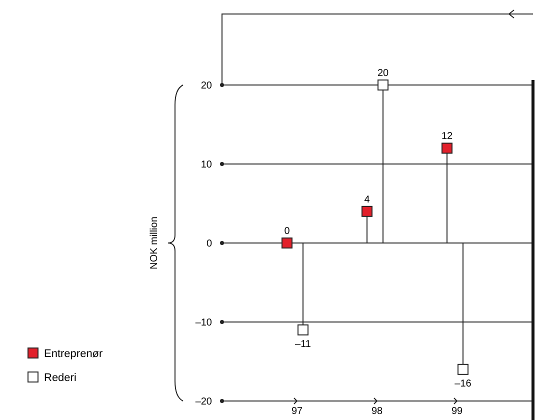  What do you see at coordinates (383, 73) in the screenshot?
I see `data-label: 20` at bounding box center [383, 73].